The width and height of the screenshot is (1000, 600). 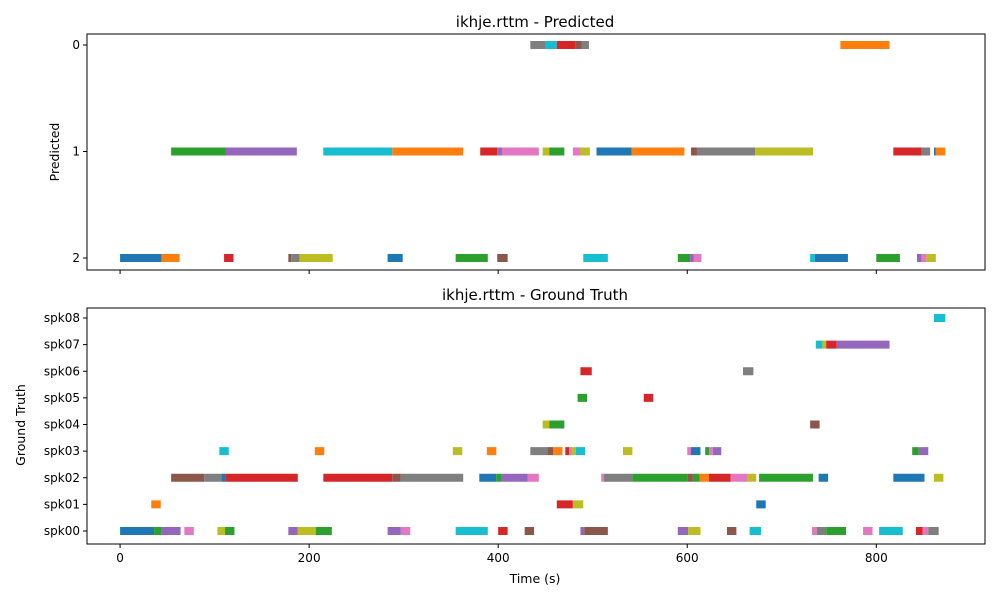 What do you see at coordinates (62, 451) in the screenshot?
I see `y-tick-label: spk03` at bounding box center [62, 451].